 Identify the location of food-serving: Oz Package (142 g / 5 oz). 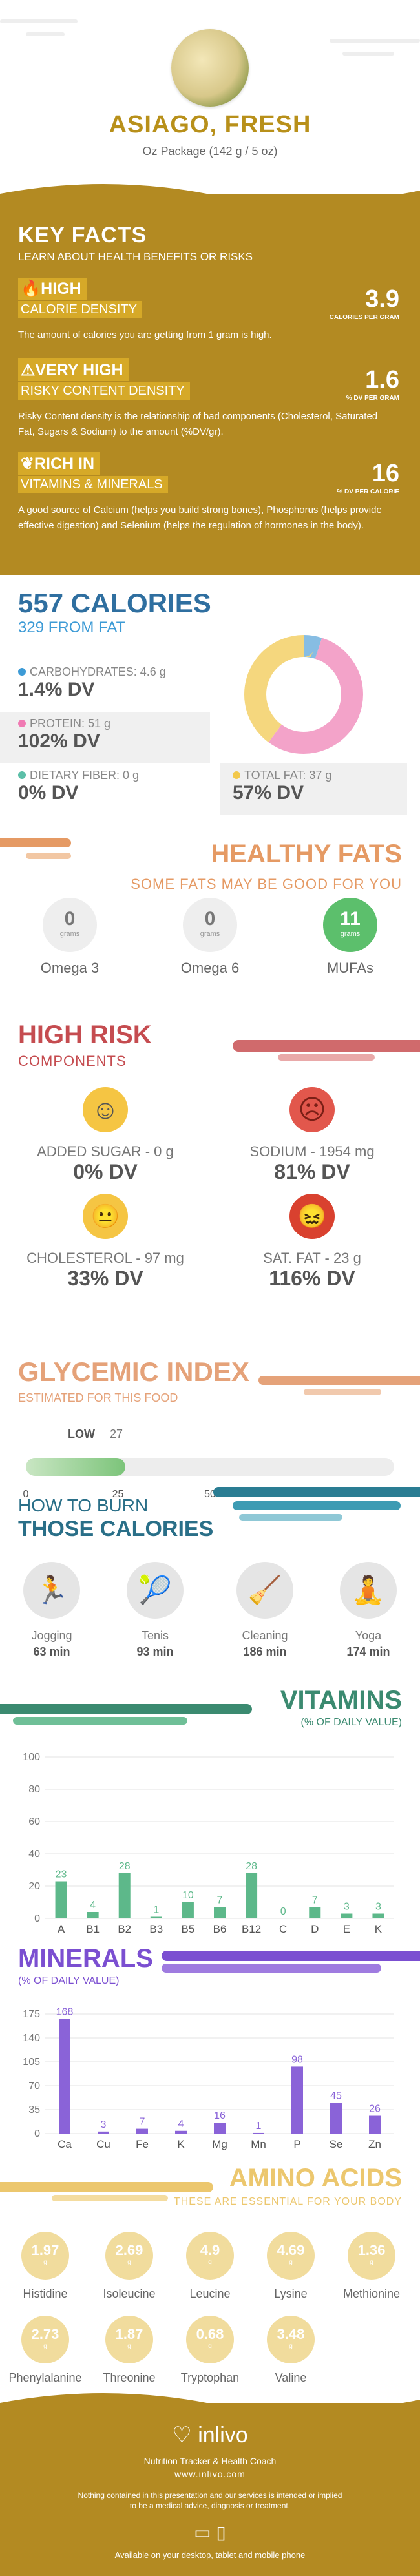
(210, 151).